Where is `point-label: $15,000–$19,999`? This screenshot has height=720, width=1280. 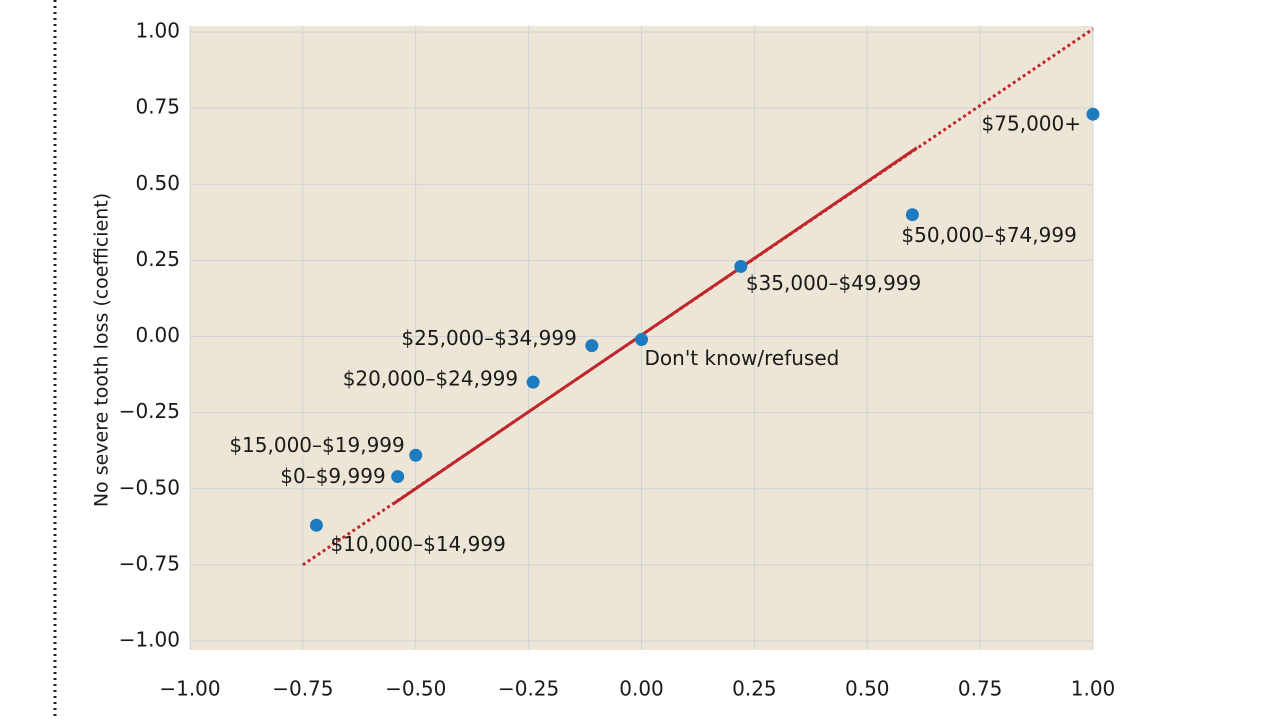 point-label: $15,000–$19,999 is located at coordinates (316, 445).